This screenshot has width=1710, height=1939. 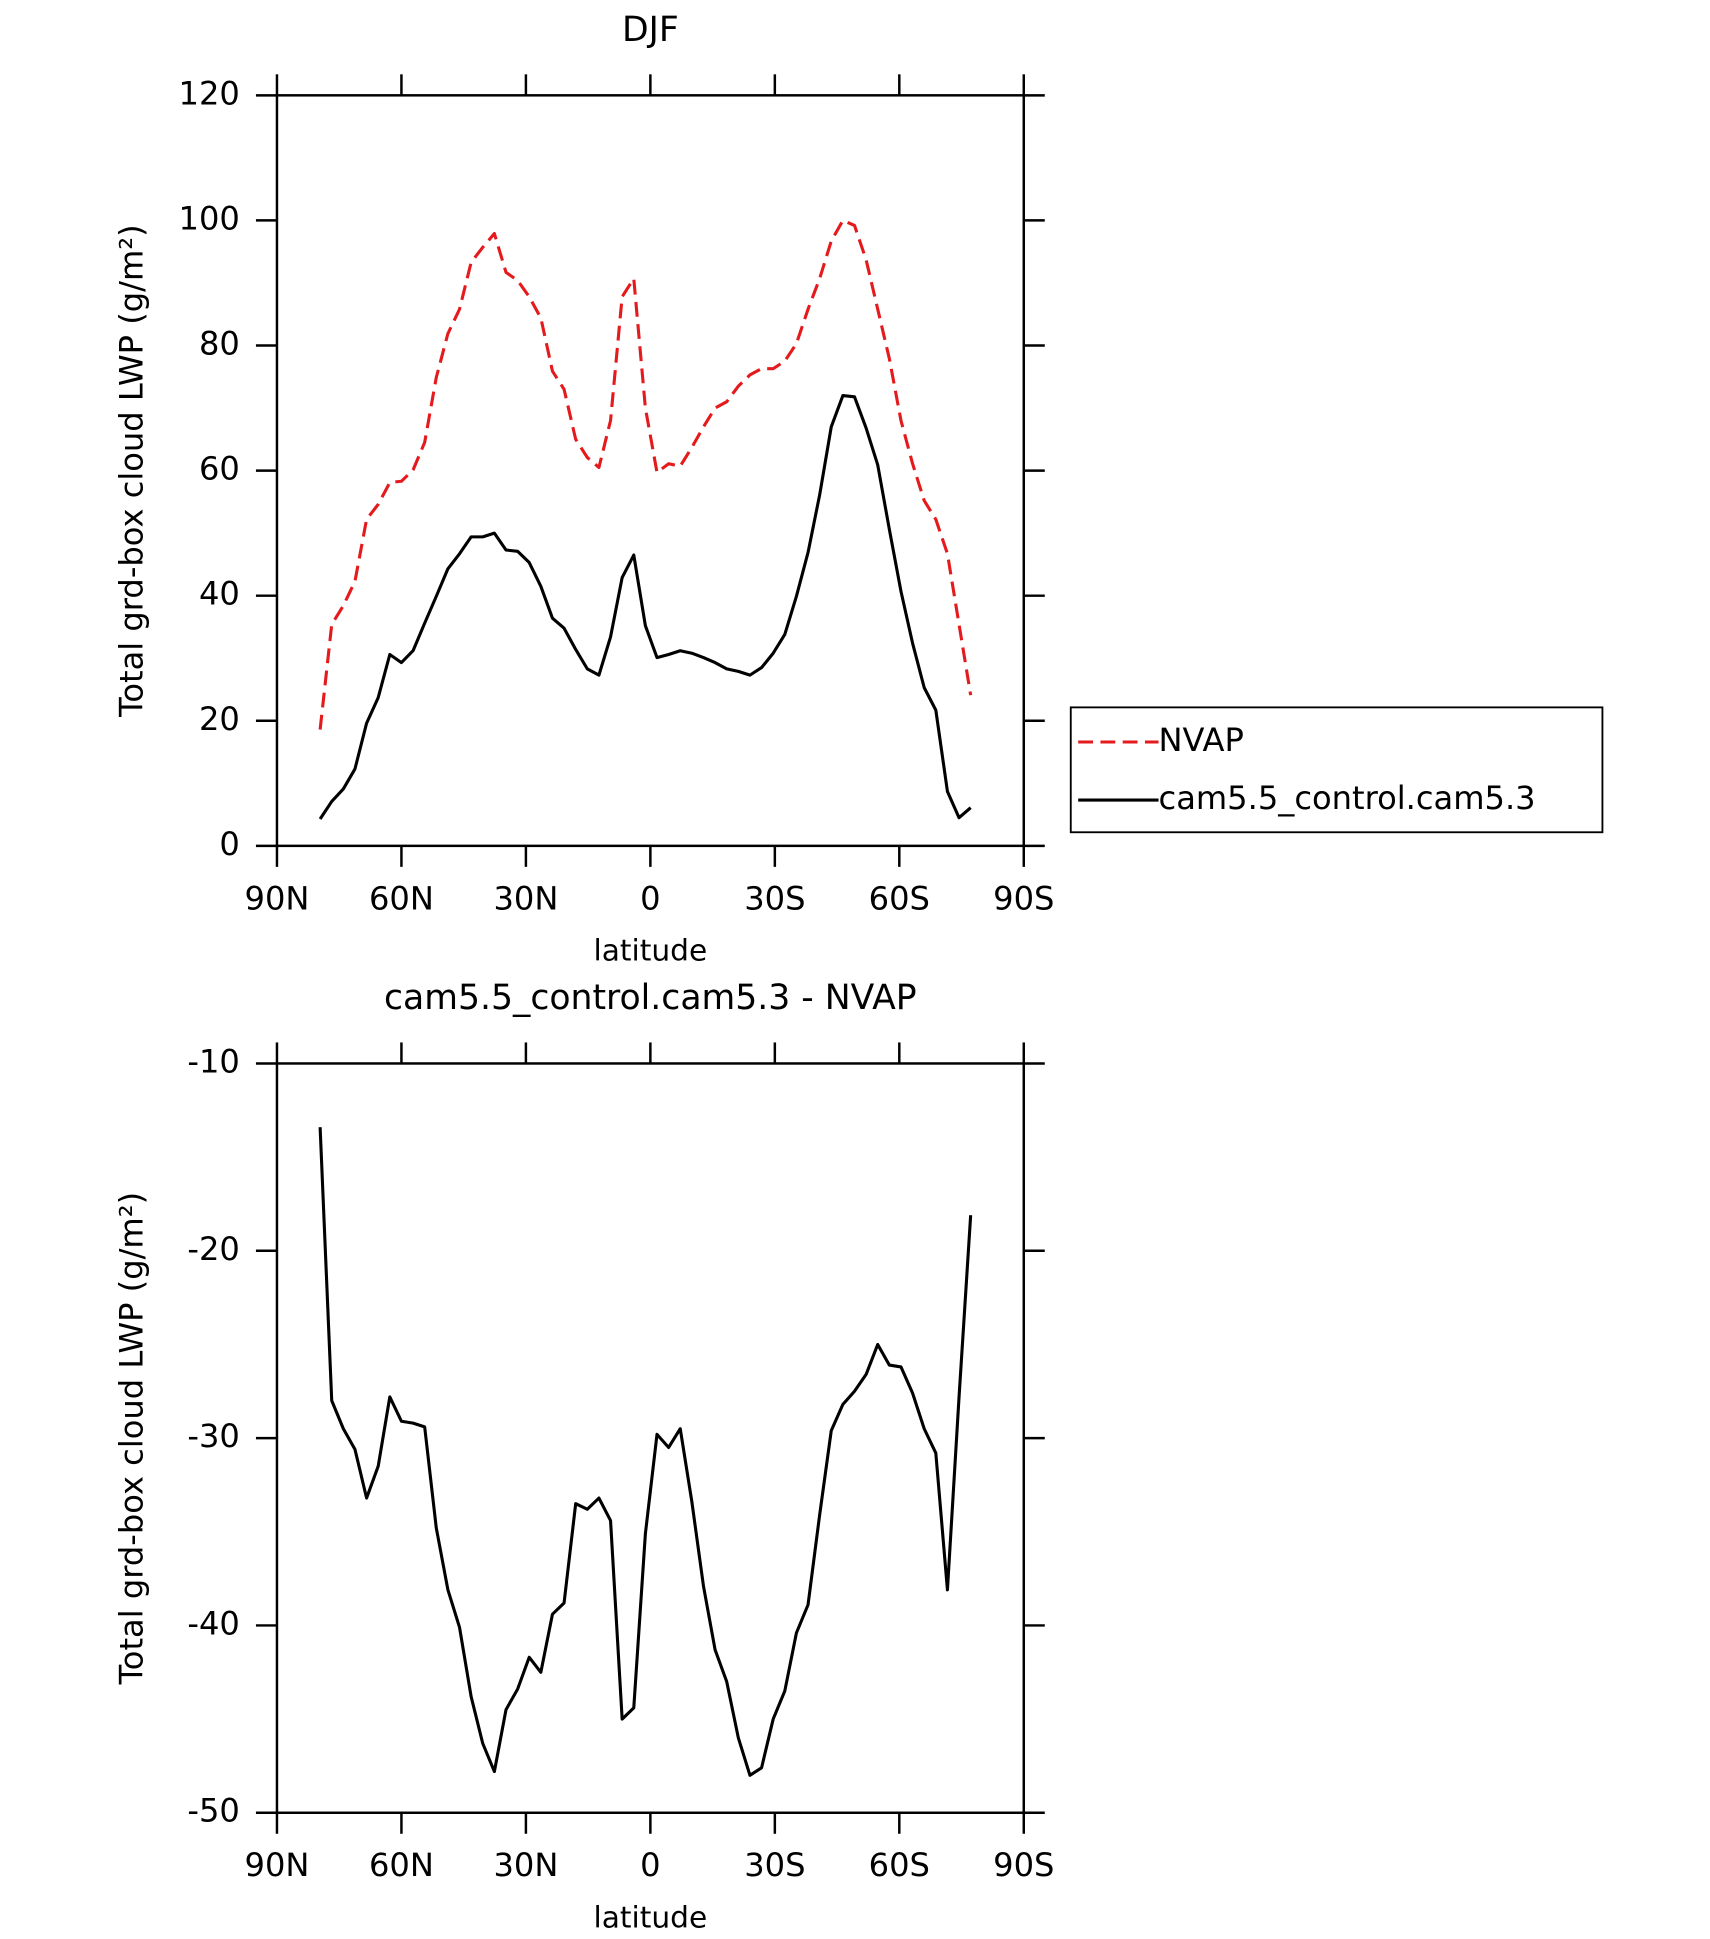 I want to click on y-tick-label: 120, so click(x=209, y=93).